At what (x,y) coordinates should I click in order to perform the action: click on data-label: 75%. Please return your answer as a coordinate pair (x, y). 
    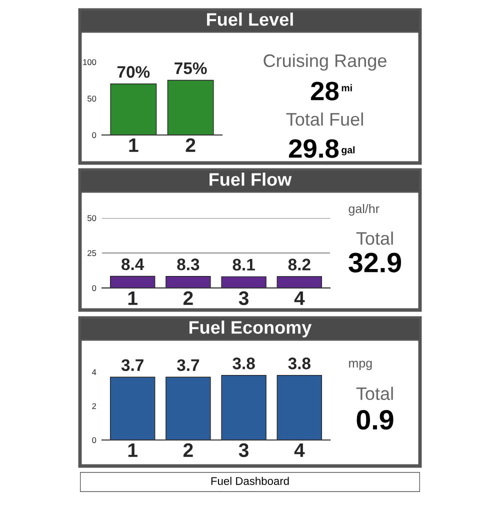
    Looking at the image, I should click on (190, 68).